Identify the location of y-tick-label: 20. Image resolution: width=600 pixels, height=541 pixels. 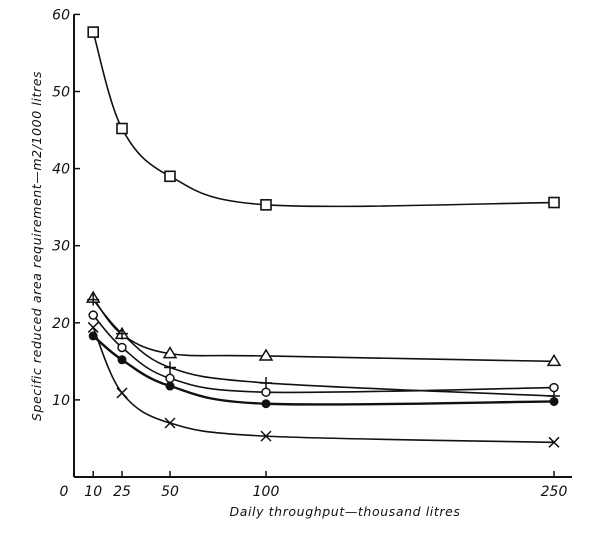
(61, 324).